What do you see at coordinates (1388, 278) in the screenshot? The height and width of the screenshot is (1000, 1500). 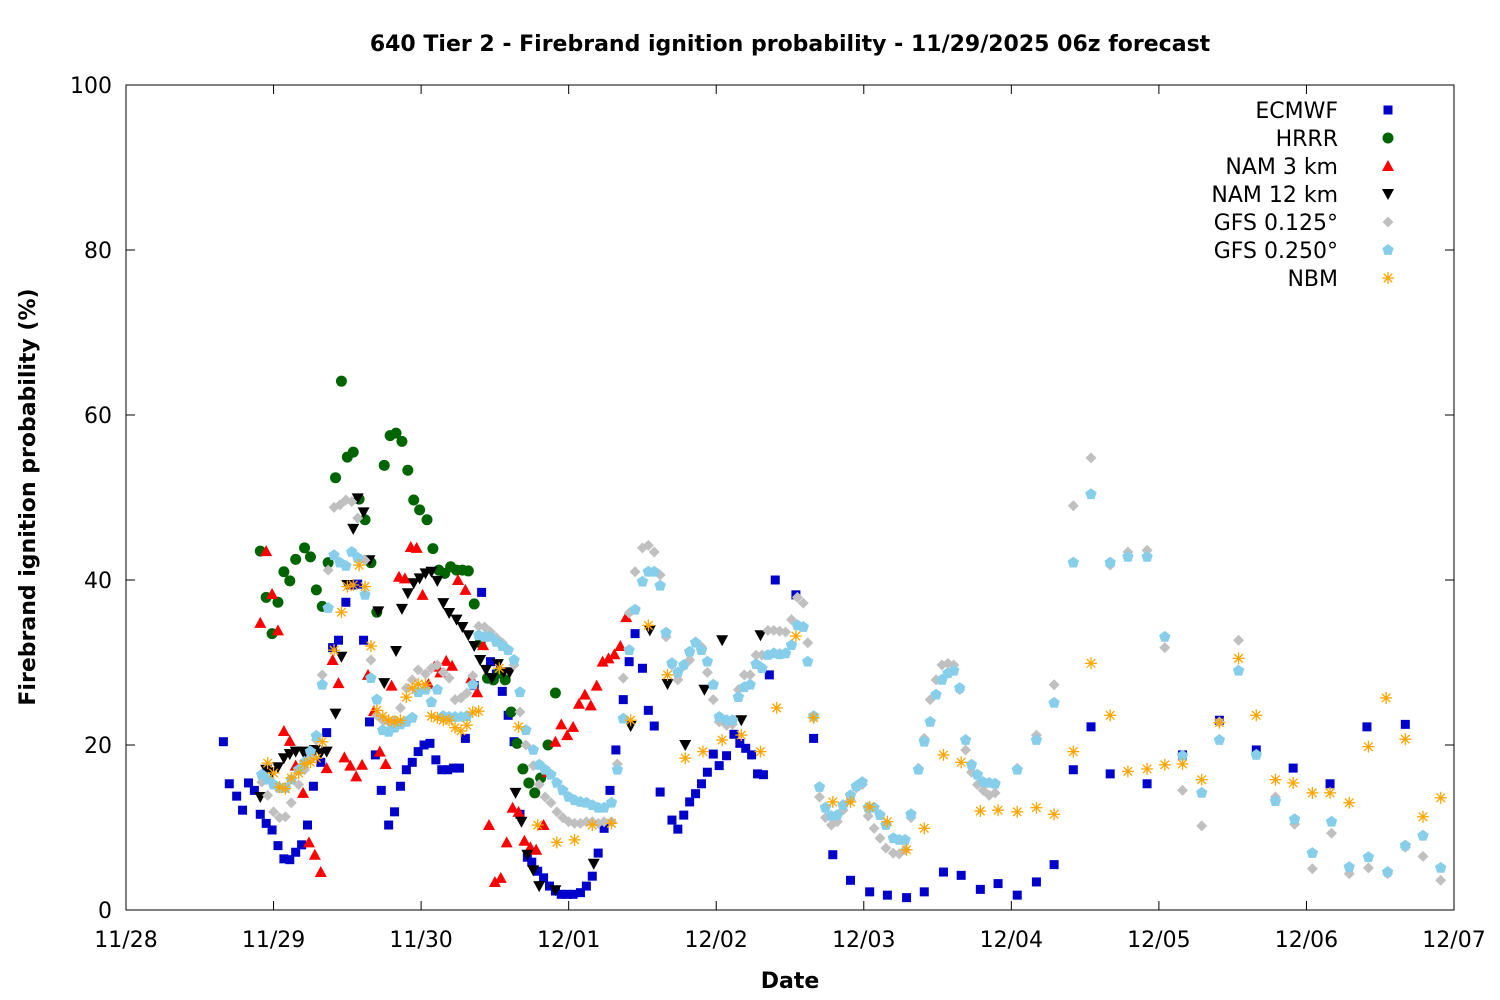 I see `legend-marker-nbm` at bounding box center [1388, 278].